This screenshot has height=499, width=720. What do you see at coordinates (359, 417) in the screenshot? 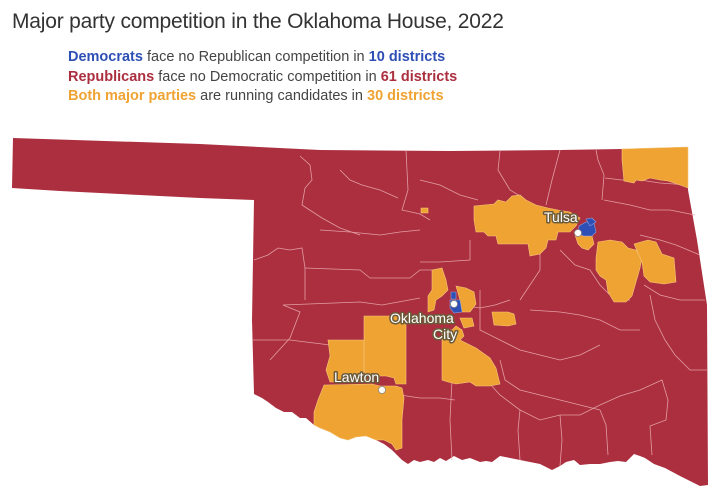
I see `district-lawton-south` at bounding box center [359, 417].